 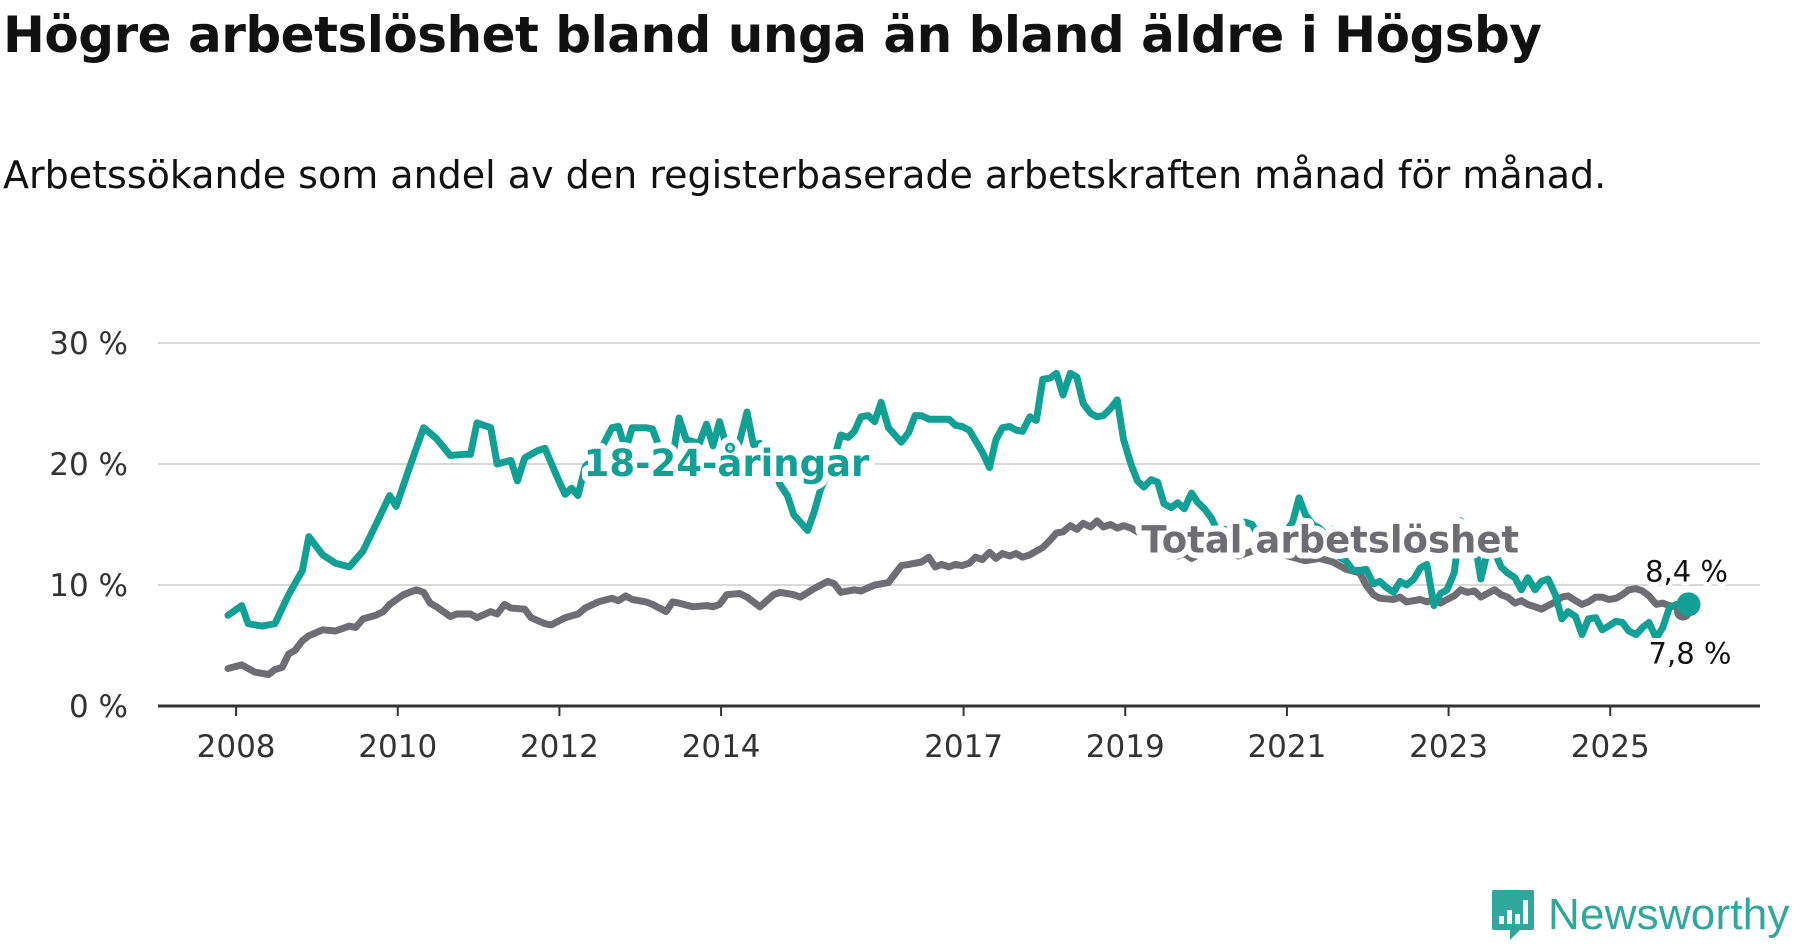 I want to click on newsworthy-logo-icon, so click(x=1513, y=915).